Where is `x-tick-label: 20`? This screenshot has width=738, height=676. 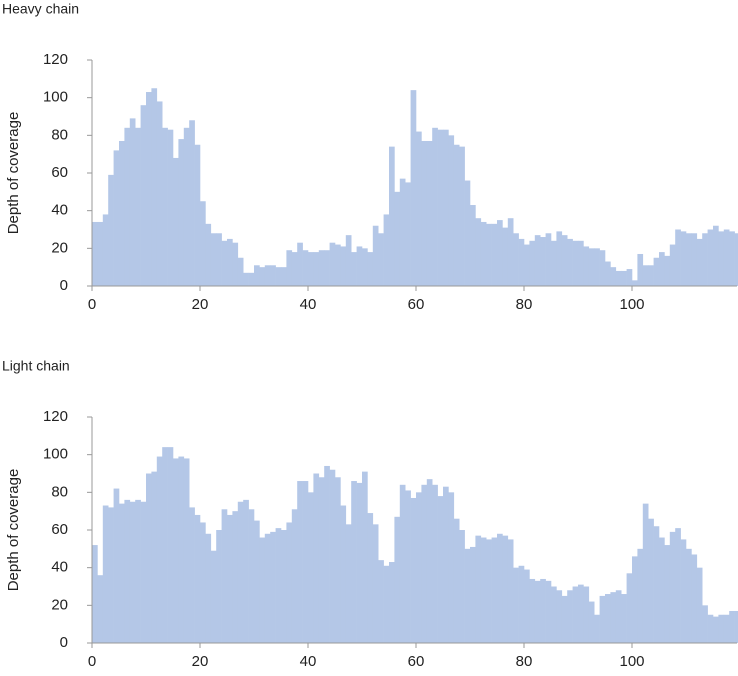
x-tick-label: 20 is located at coordinates (200, 661).